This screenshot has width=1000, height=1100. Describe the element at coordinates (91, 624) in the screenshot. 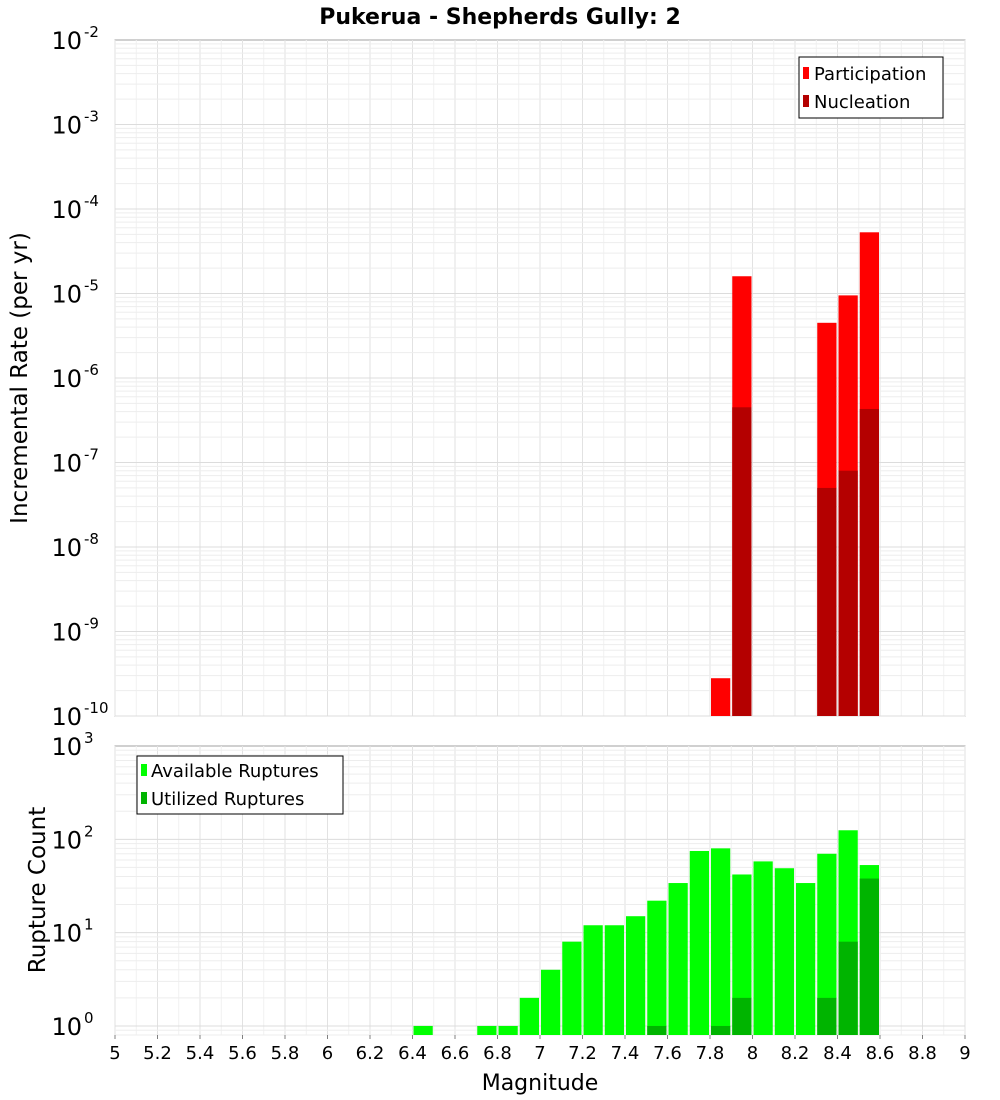

I see `rate-y-tick-exponent: -9` at that location.